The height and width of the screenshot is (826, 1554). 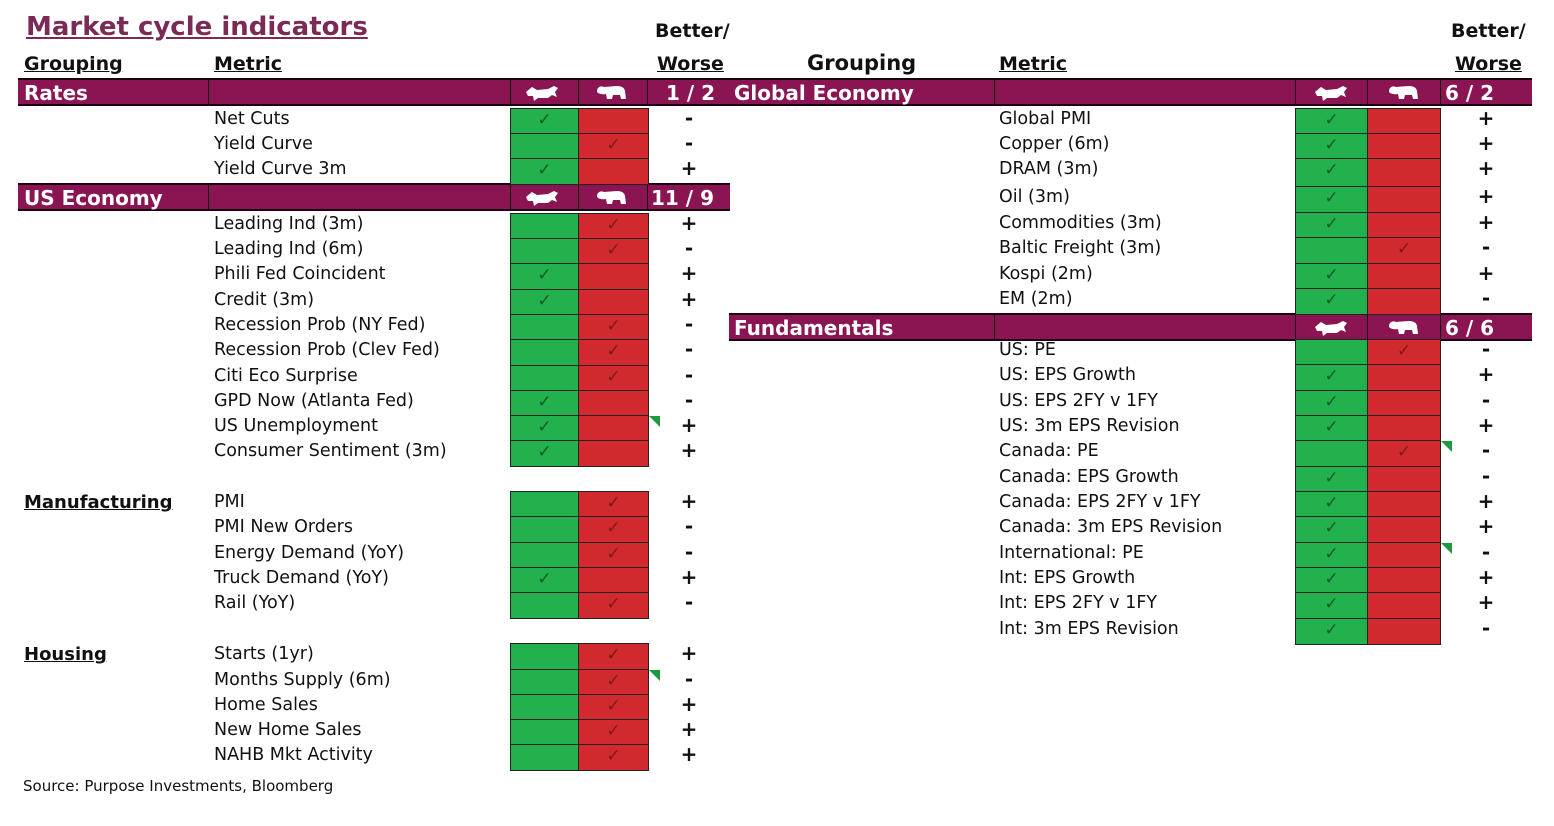 I want to click on metric-name: Kospi (2m), so click(x=1046, y=274).